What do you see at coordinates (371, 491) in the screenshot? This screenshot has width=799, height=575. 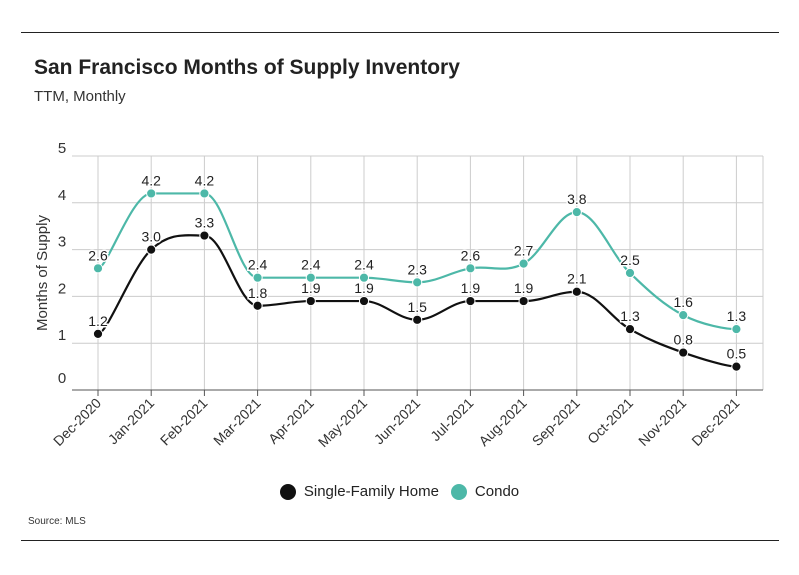 I see `legend-label-single-family: Single-Family Home` at bounding box center [371, 491].